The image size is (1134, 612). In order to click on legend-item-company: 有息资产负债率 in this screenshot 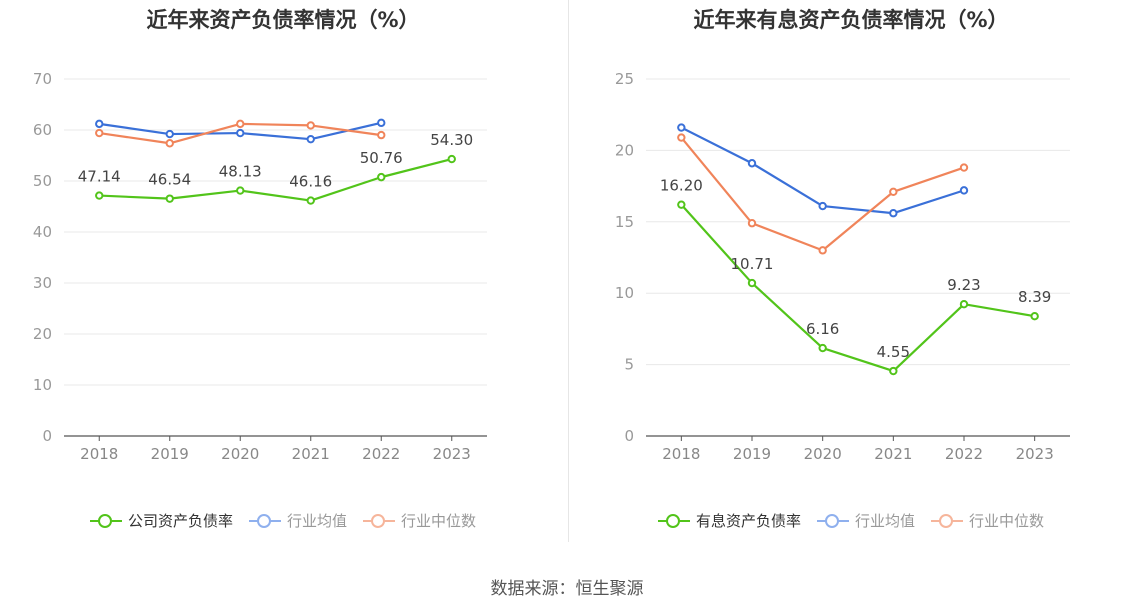, I will do `click(729, 520)`.